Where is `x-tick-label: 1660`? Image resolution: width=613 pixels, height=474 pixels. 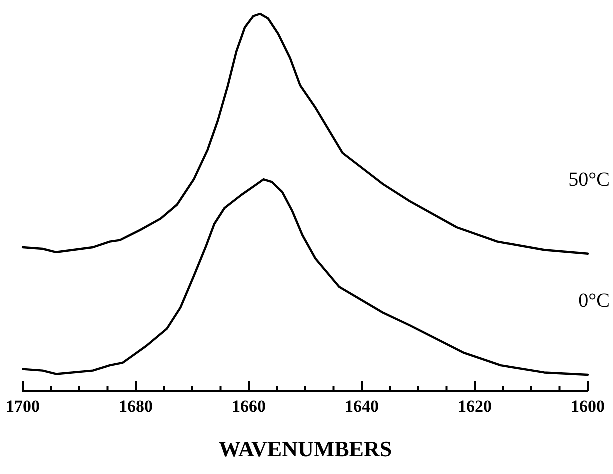
x-tick-label: 1660 is located at coordinates (249, 406).